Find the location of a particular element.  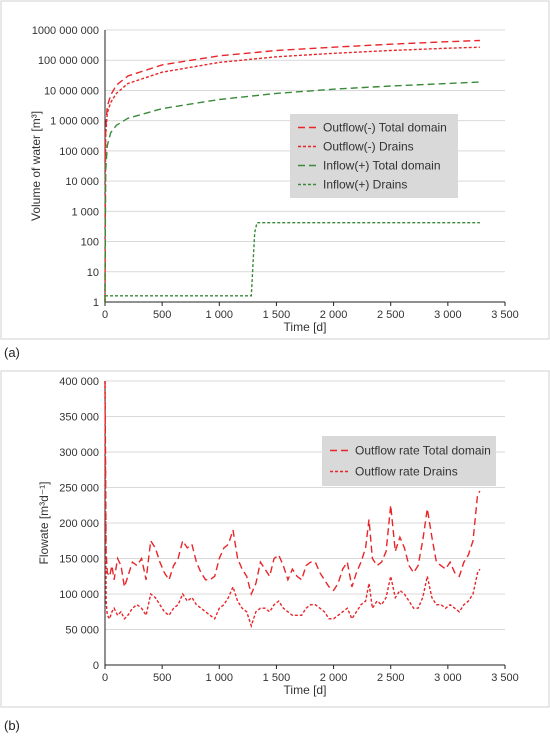

y-axis-label: Flowate [m³d⁻¹] is located at coordinates (44, 522).